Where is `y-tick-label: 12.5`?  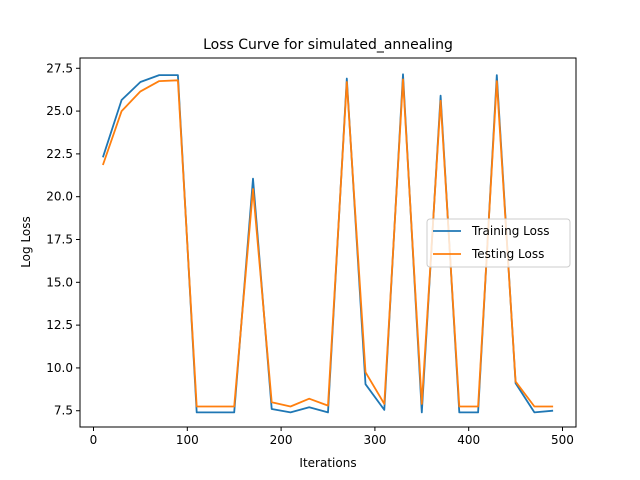
y-tick-label: 12.5 is located at coordinates (59, 325).